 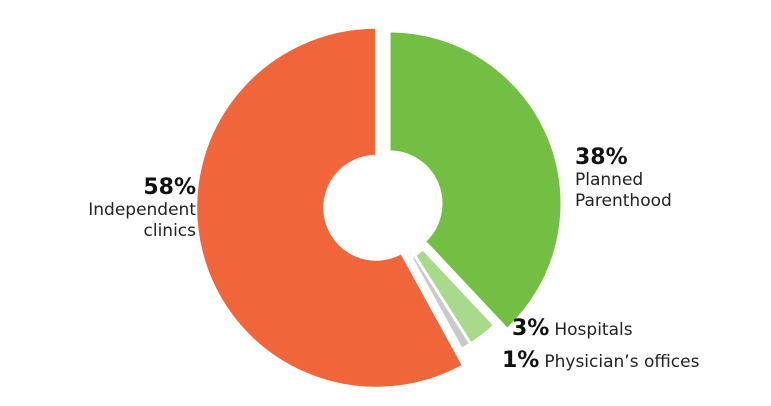 I want to click on category-label: Hospitals, so click(x=593, y=330).